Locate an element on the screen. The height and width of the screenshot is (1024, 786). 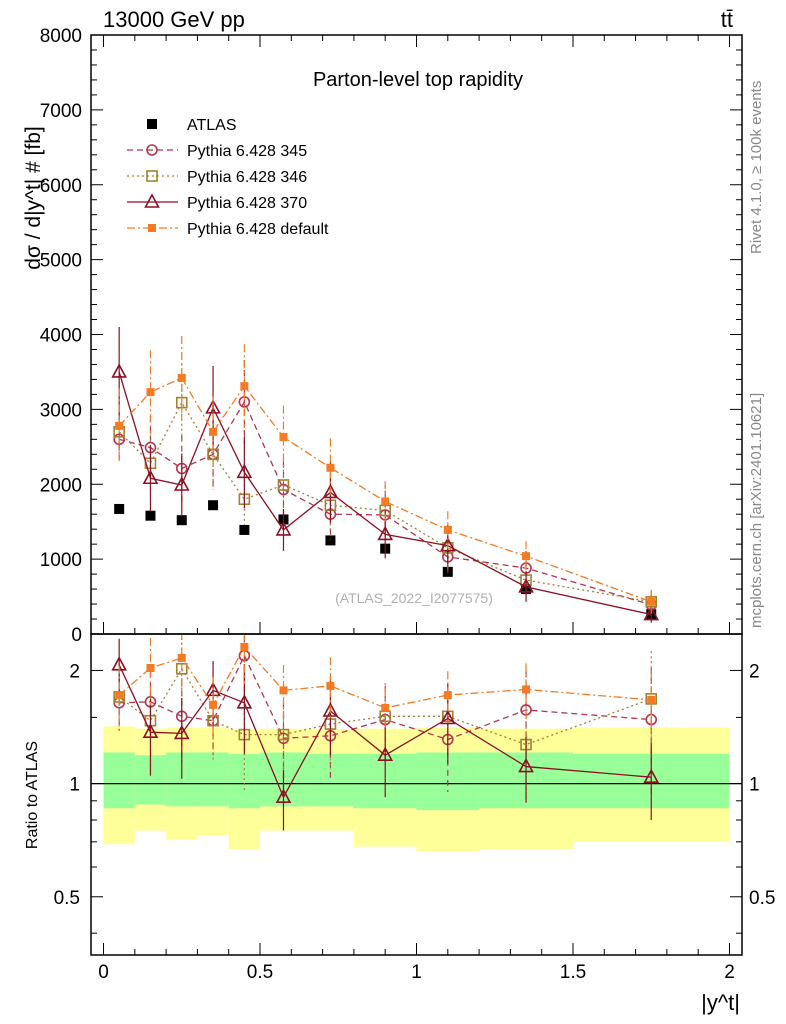
legend-entry: ATLAS is located at coordinates (192, 125).